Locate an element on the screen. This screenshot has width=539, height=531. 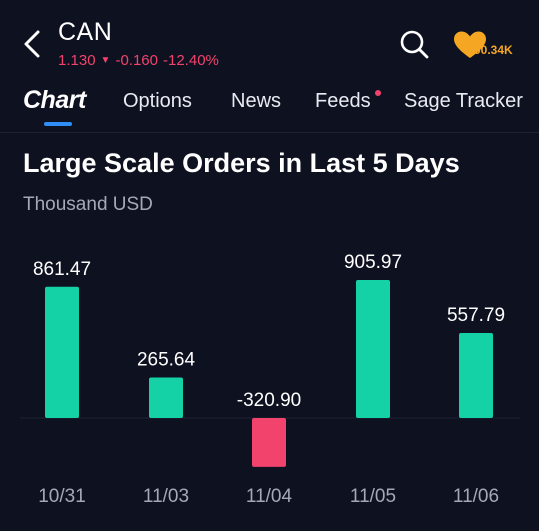
price-change: -0.160 is located at coordinates (136, 60).